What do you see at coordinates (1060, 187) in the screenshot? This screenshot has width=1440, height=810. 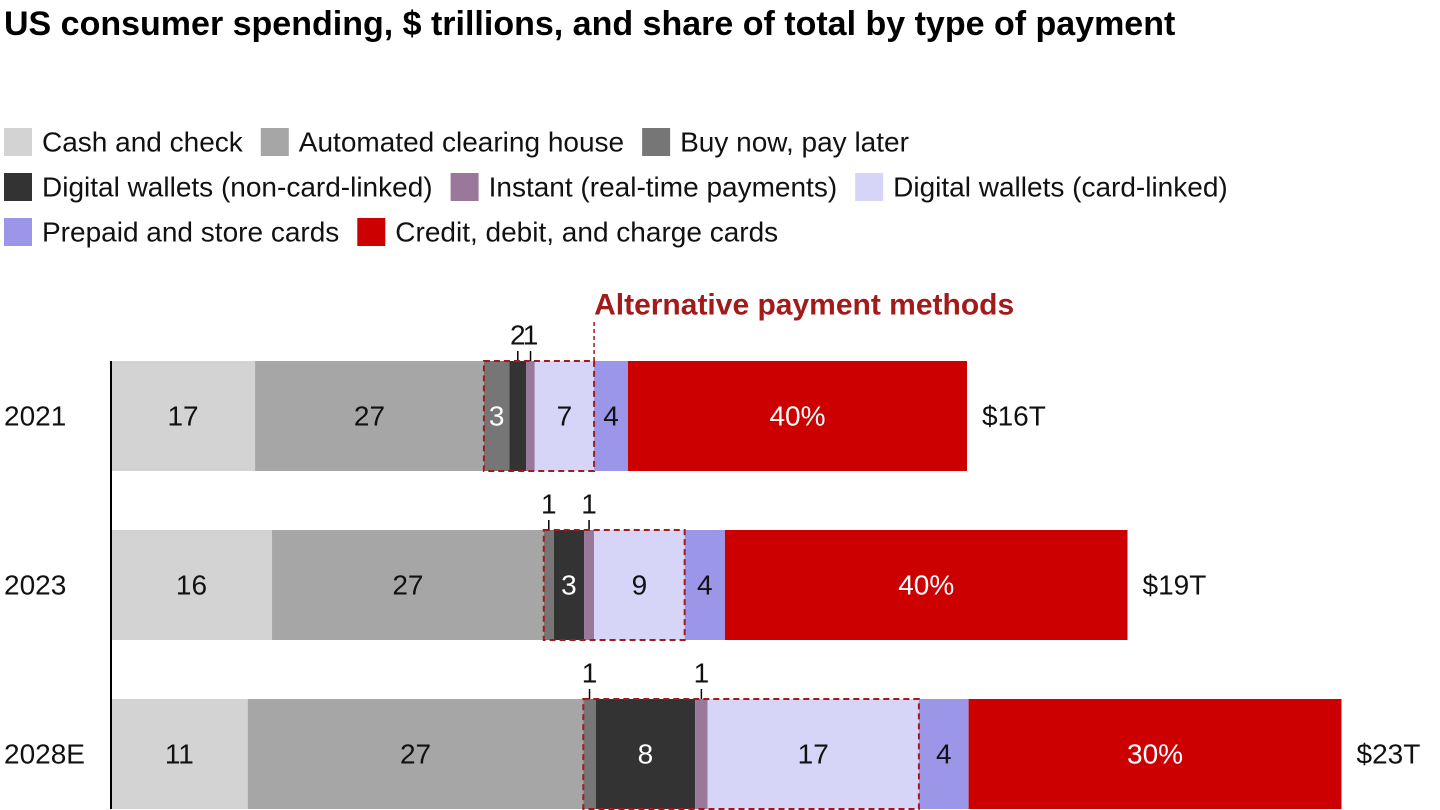 I see `legend-label: Digital wallets (card-linked)` at bounding box center [1060, 187].